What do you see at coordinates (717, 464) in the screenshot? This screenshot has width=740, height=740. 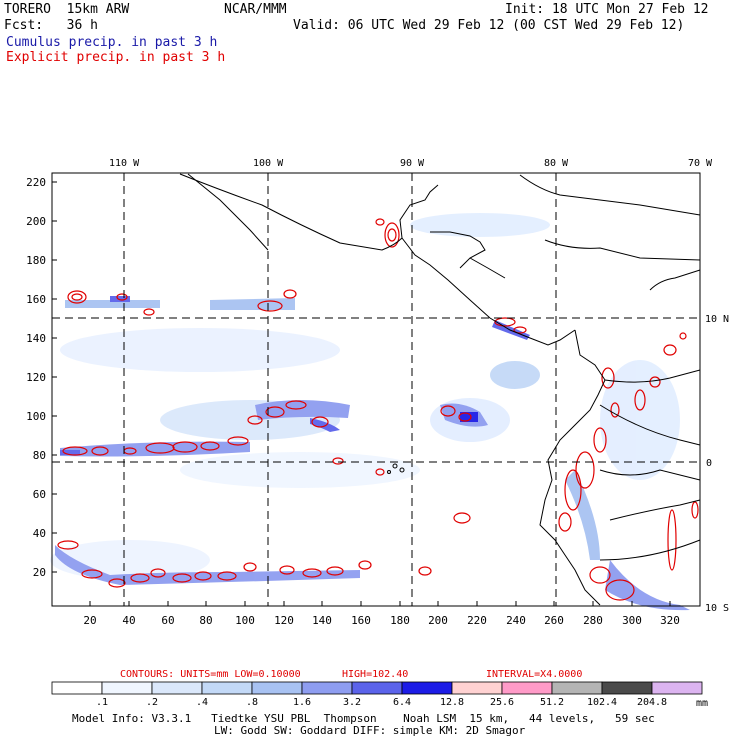 I see `lat-labels: 10 N 0 10 S` at bounding box center [717, 464].